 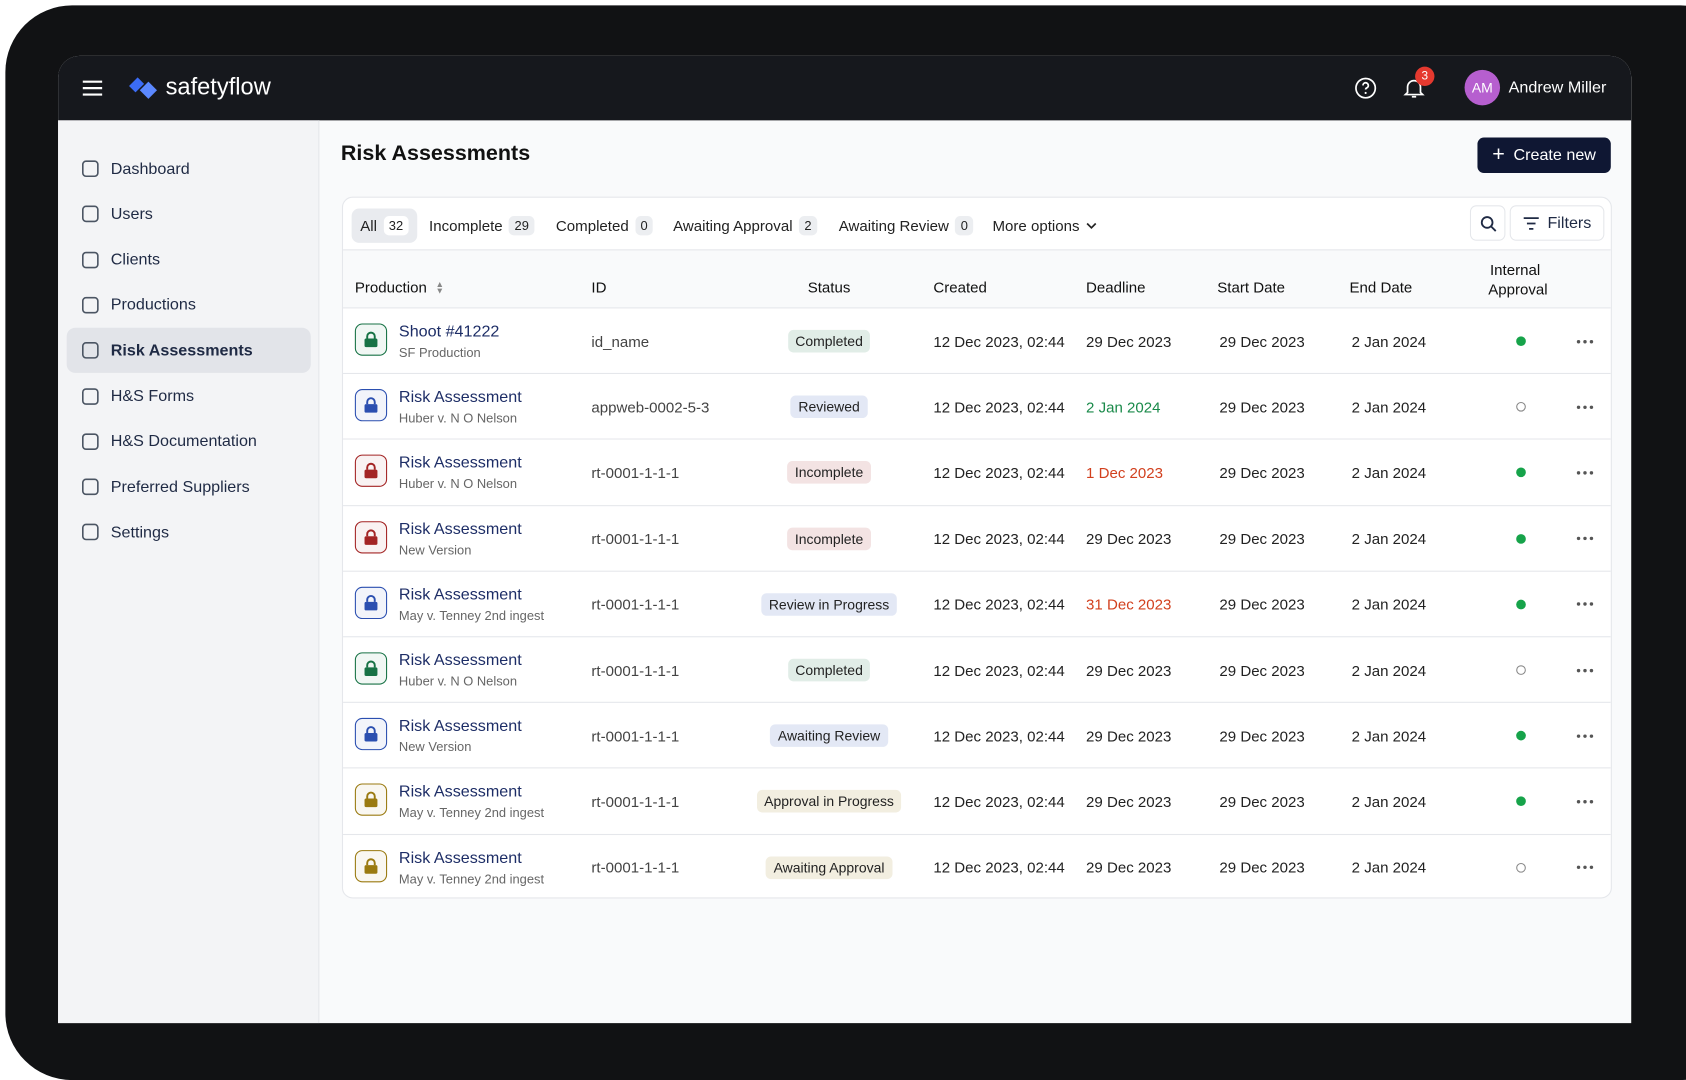 I want to click on id-cell-text: appweb-0002-5-3, so click(x=650, y=407).